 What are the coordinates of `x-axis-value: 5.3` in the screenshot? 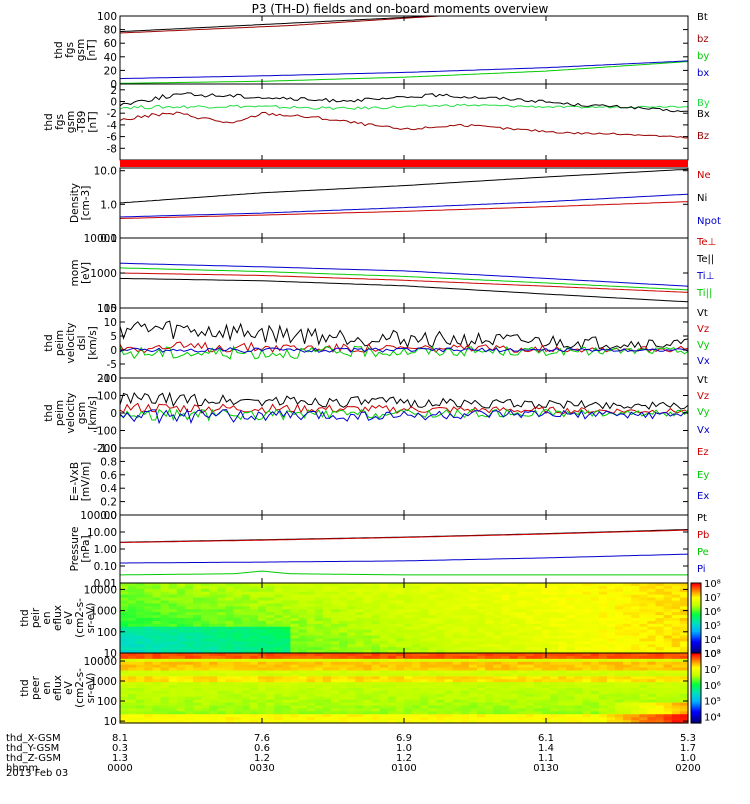 It's located at (688, 738).